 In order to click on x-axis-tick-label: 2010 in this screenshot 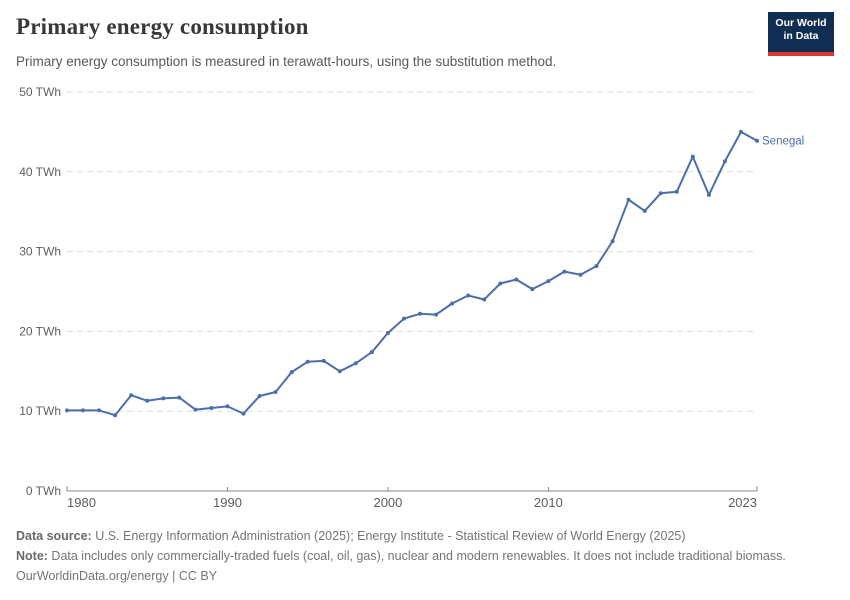, I will do `click(548, 502)`.